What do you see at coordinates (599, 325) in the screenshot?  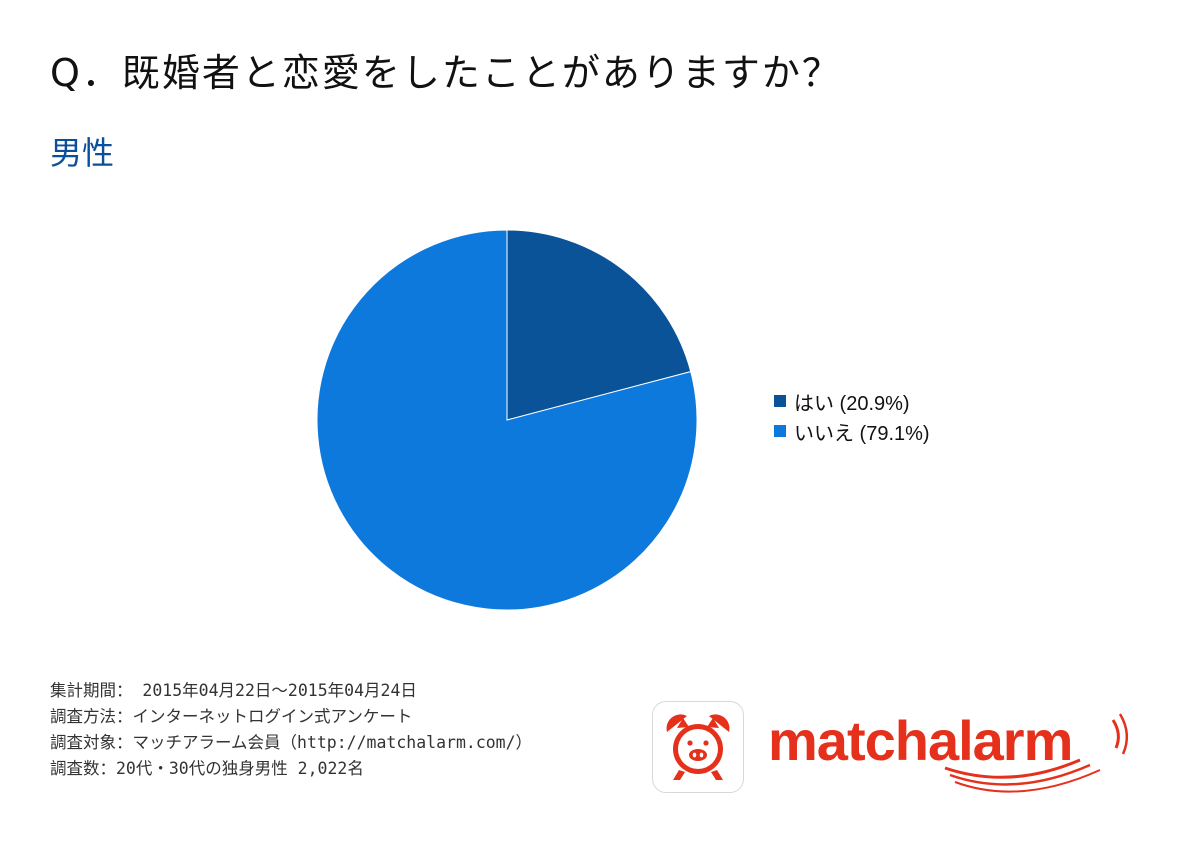 I see `pie-slice-yes` at bounding box center [599, 325].